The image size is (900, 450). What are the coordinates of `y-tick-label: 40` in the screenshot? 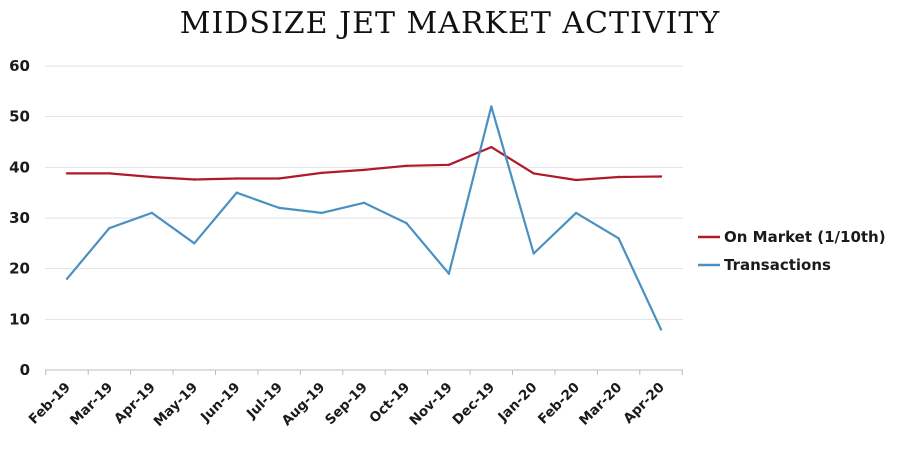 It's located at (19, 167).